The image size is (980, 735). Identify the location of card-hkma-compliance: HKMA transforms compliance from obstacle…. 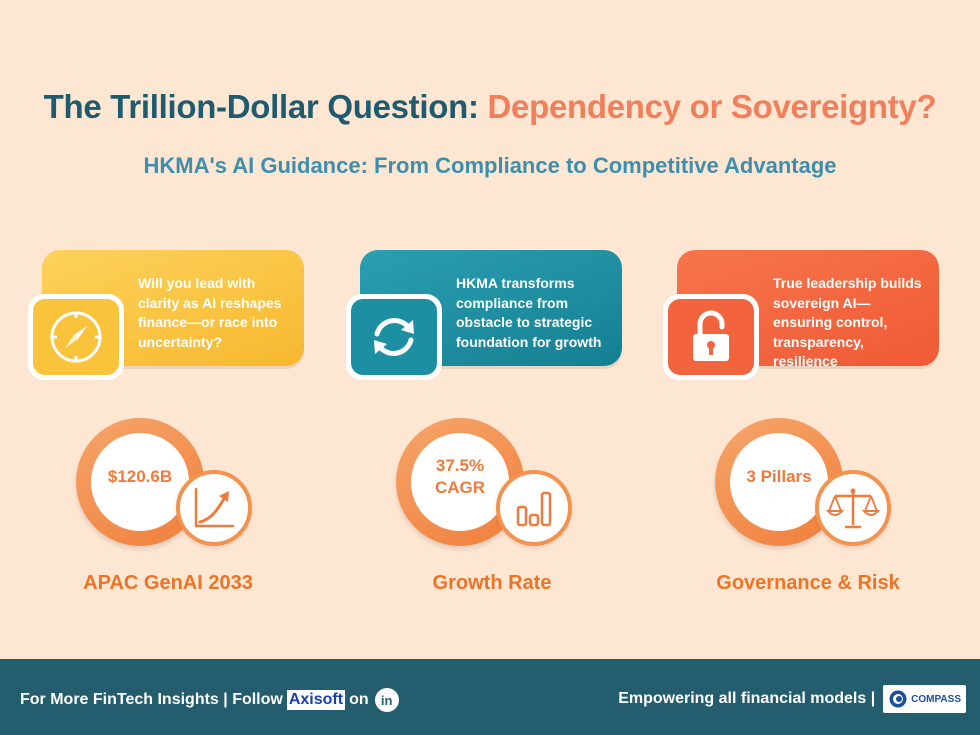
(484, 315).